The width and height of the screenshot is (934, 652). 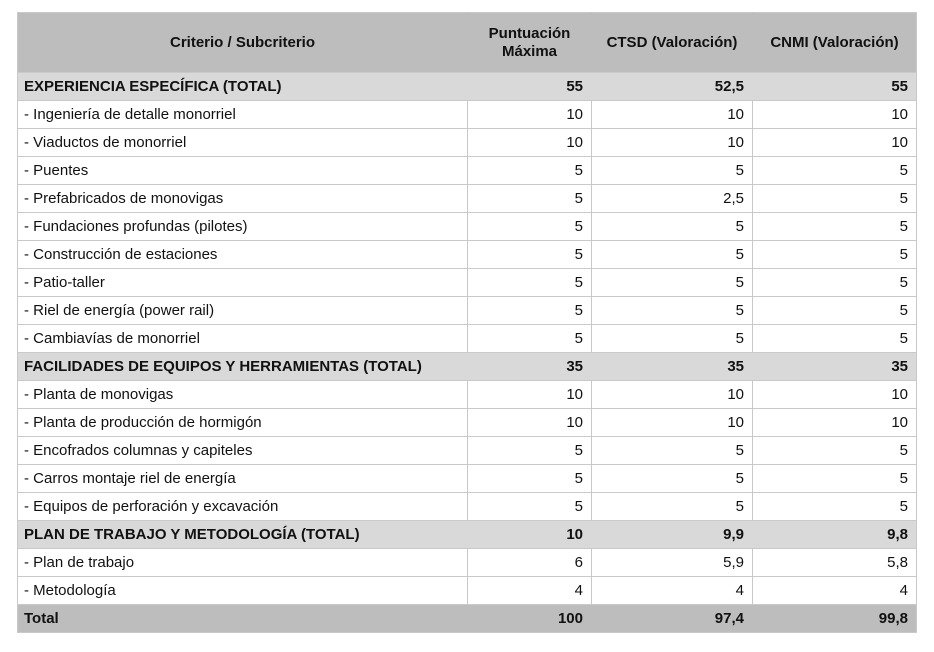 I want to click on table-row: - Carros montaje riel de energía 5 5 5, so click(x=467, y=478).